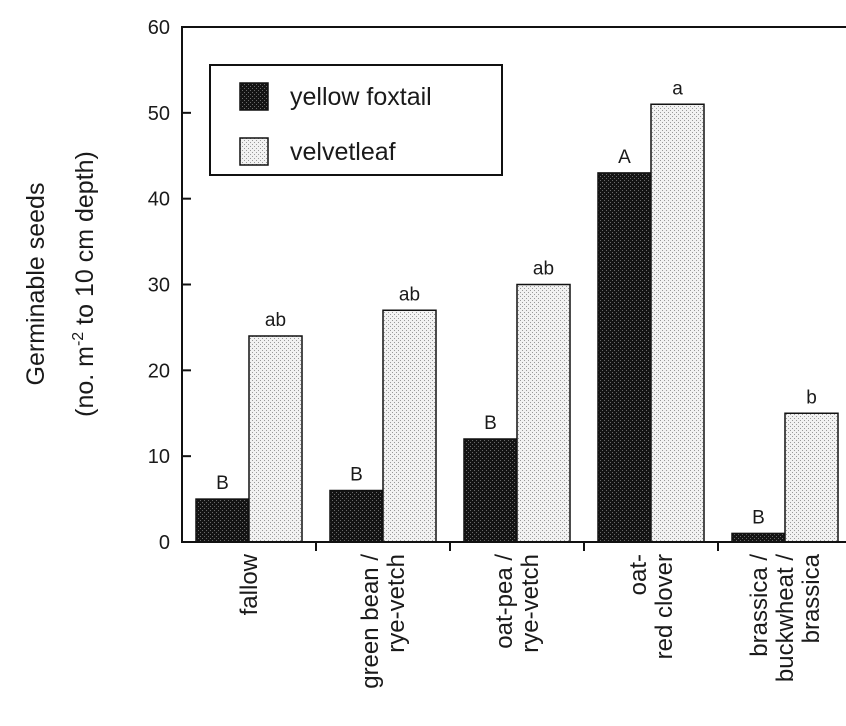 The image size is (846, 726). What do you see at coordinates (638, 574) in the screenshot?
I see `x-category-label-line: oat-` at bounding box center [638, 574].